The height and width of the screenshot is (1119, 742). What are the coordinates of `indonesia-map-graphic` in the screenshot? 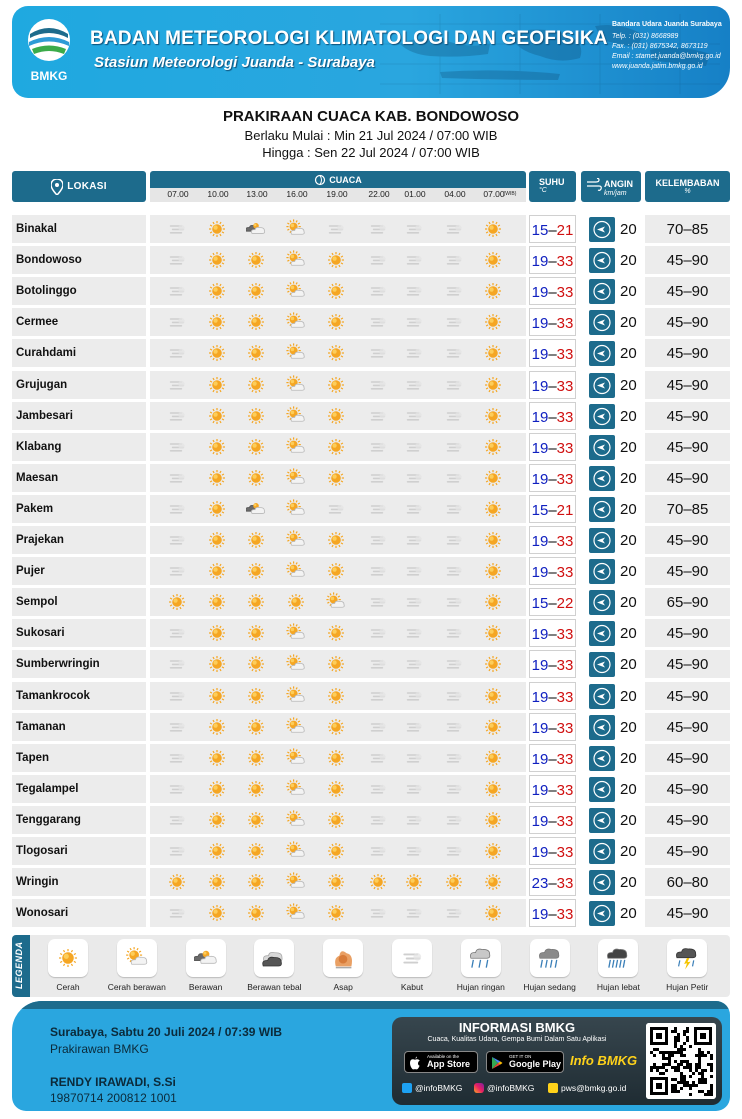 It's located at (550, 54).